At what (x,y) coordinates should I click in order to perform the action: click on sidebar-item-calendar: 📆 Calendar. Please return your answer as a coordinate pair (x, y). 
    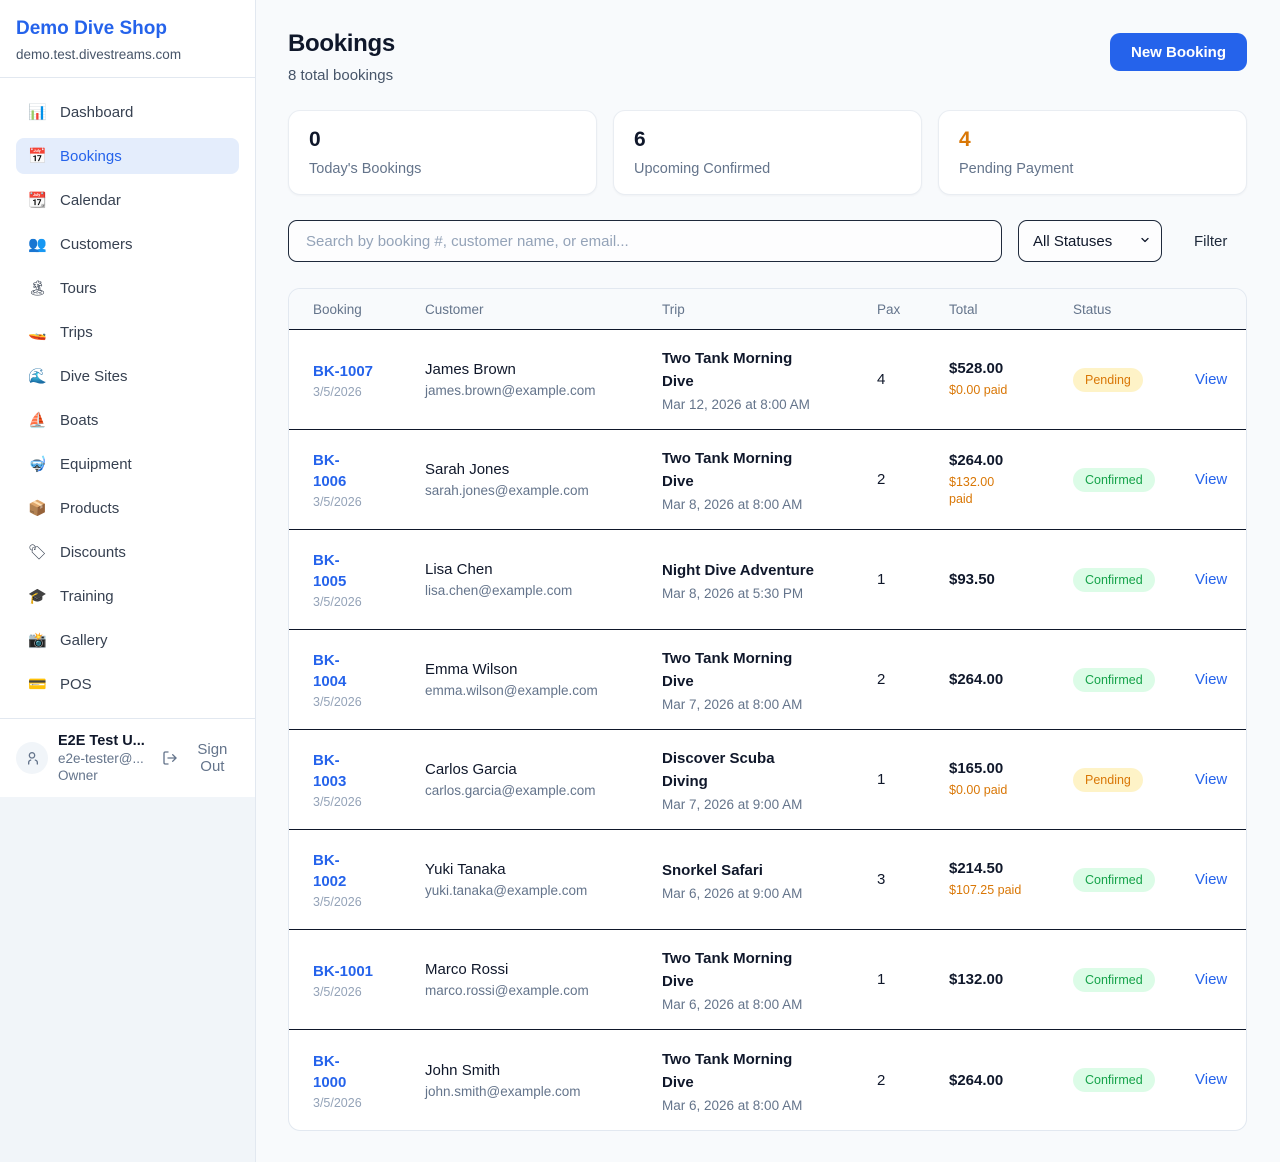
    Looking at the image, I should click on (127, 200).